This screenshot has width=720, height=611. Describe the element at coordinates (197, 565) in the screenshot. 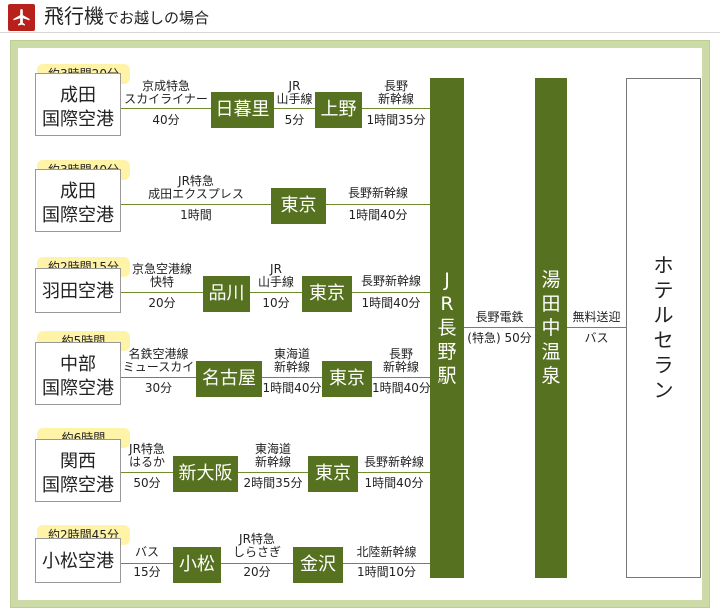

I see `station-komatsu: 小松` at that location.